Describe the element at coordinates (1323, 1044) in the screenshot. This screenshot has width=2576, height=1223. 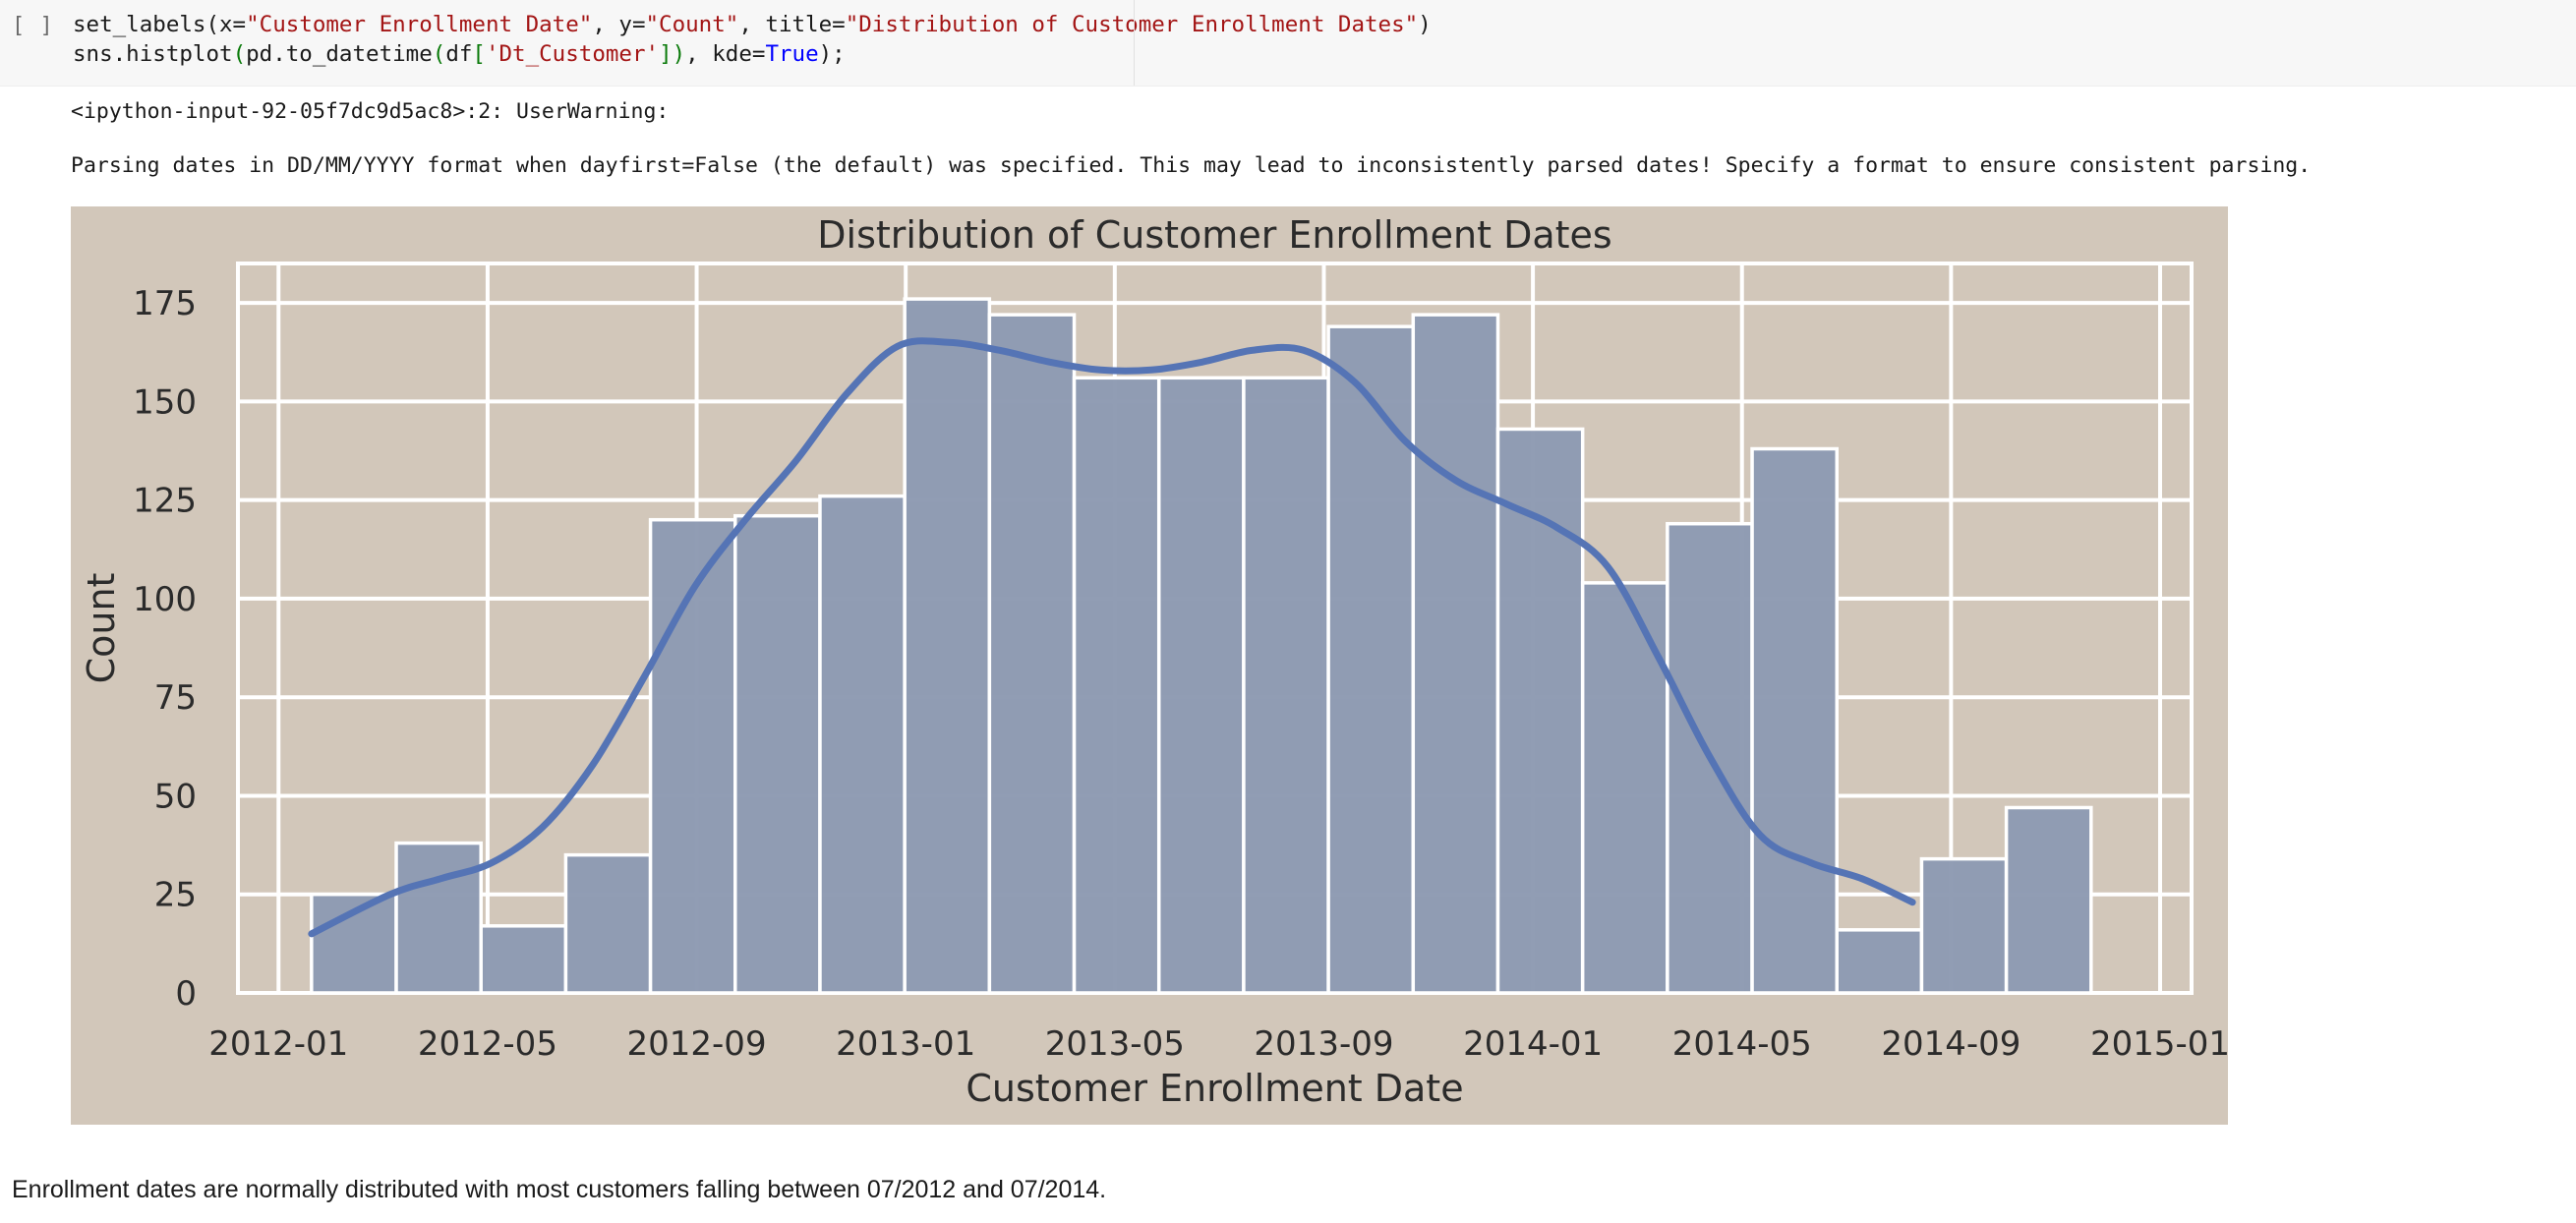
I see `x-tick-label: 2013-09` at that location.